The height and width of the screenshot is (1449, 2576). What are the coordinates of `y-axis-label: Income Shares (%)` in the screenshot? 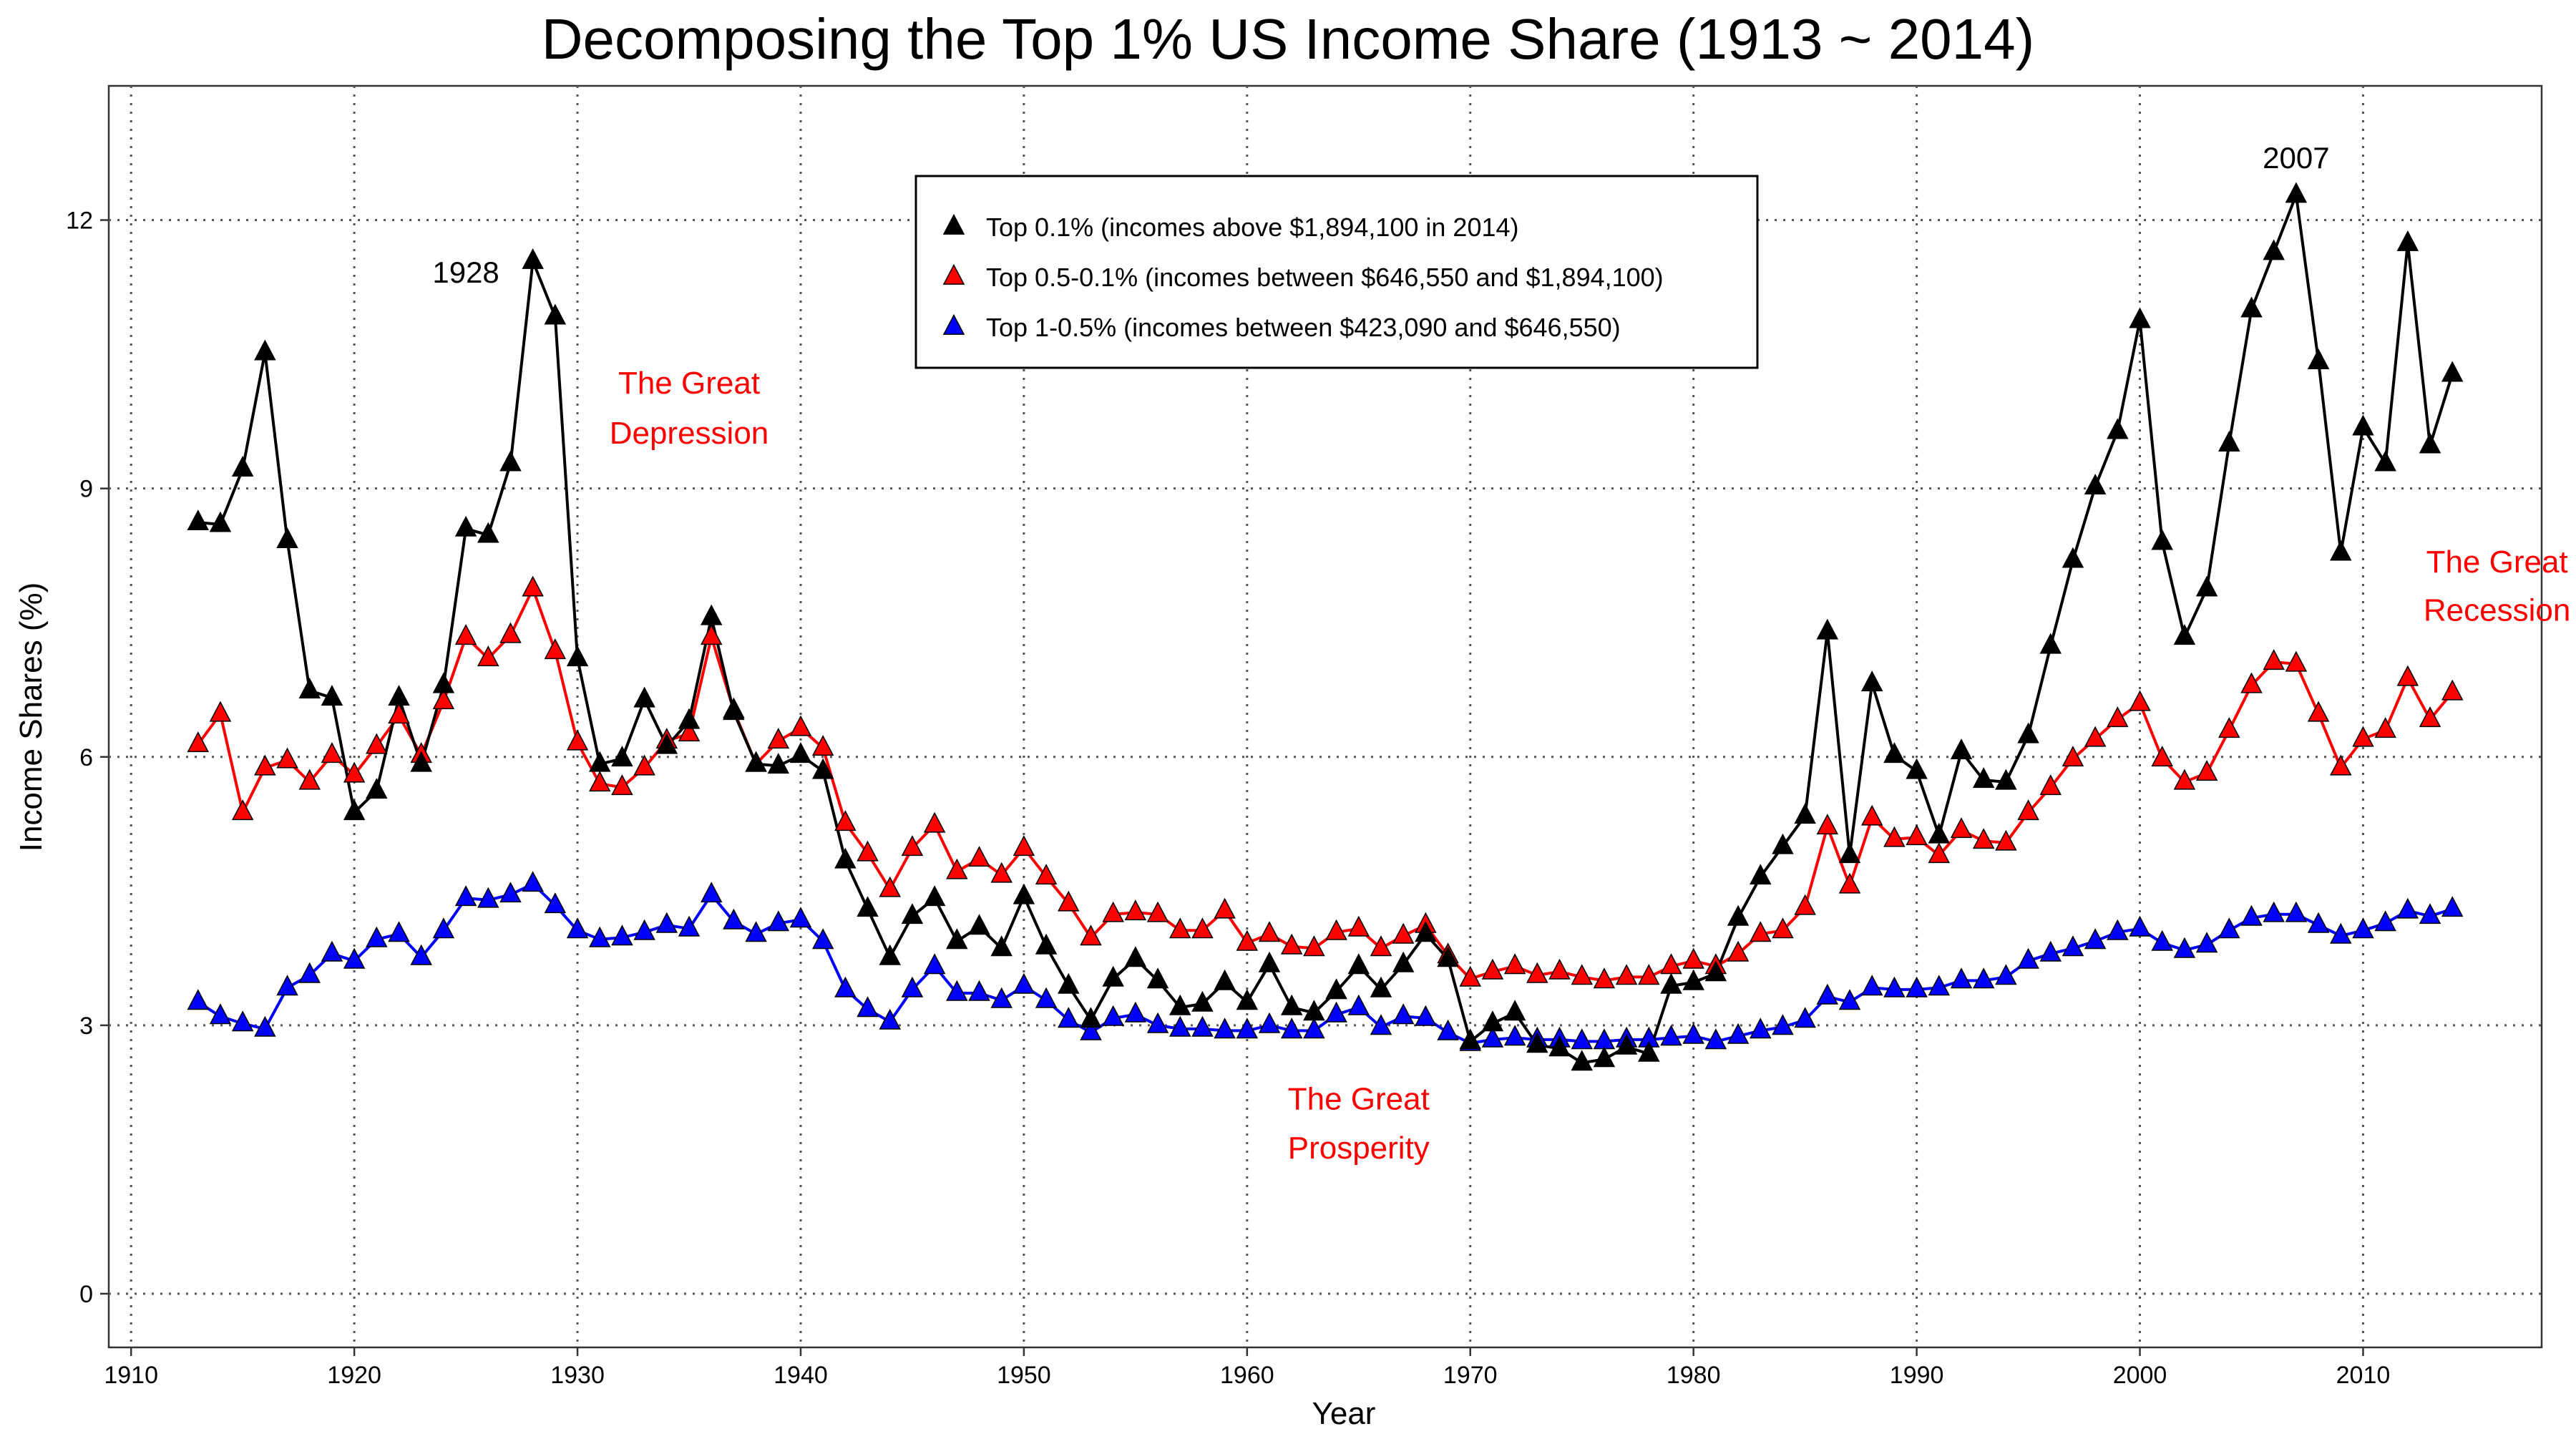 It's located at (31, 717).